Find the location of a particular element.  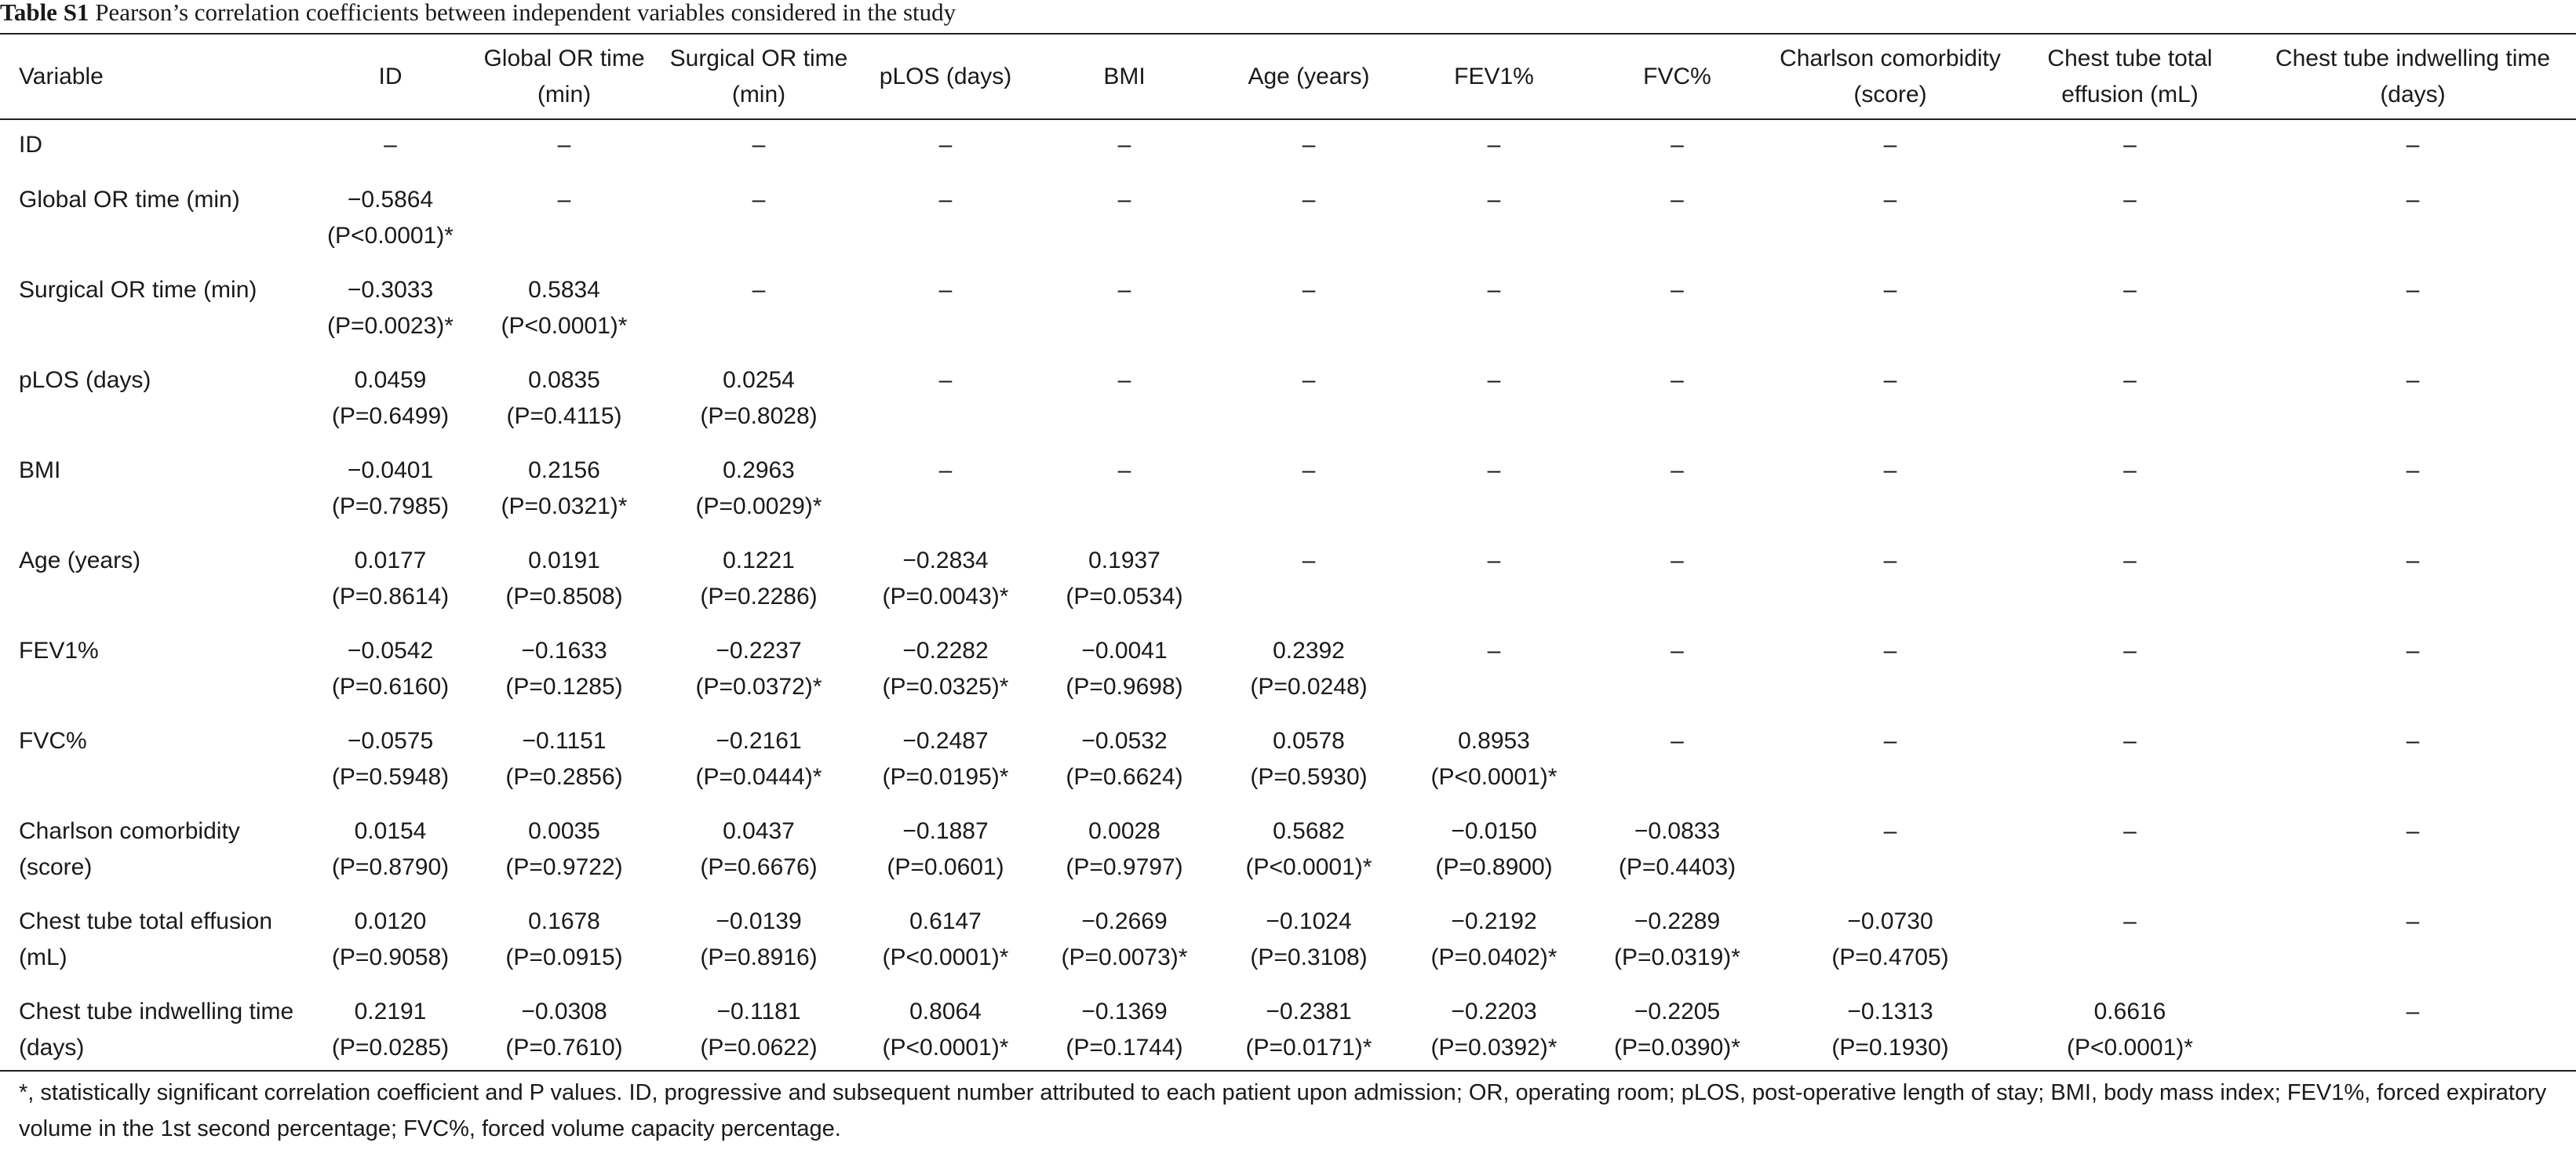

table-cell: −0.2381 (P=0.0171)* is located at coordinates (1309, 1029).